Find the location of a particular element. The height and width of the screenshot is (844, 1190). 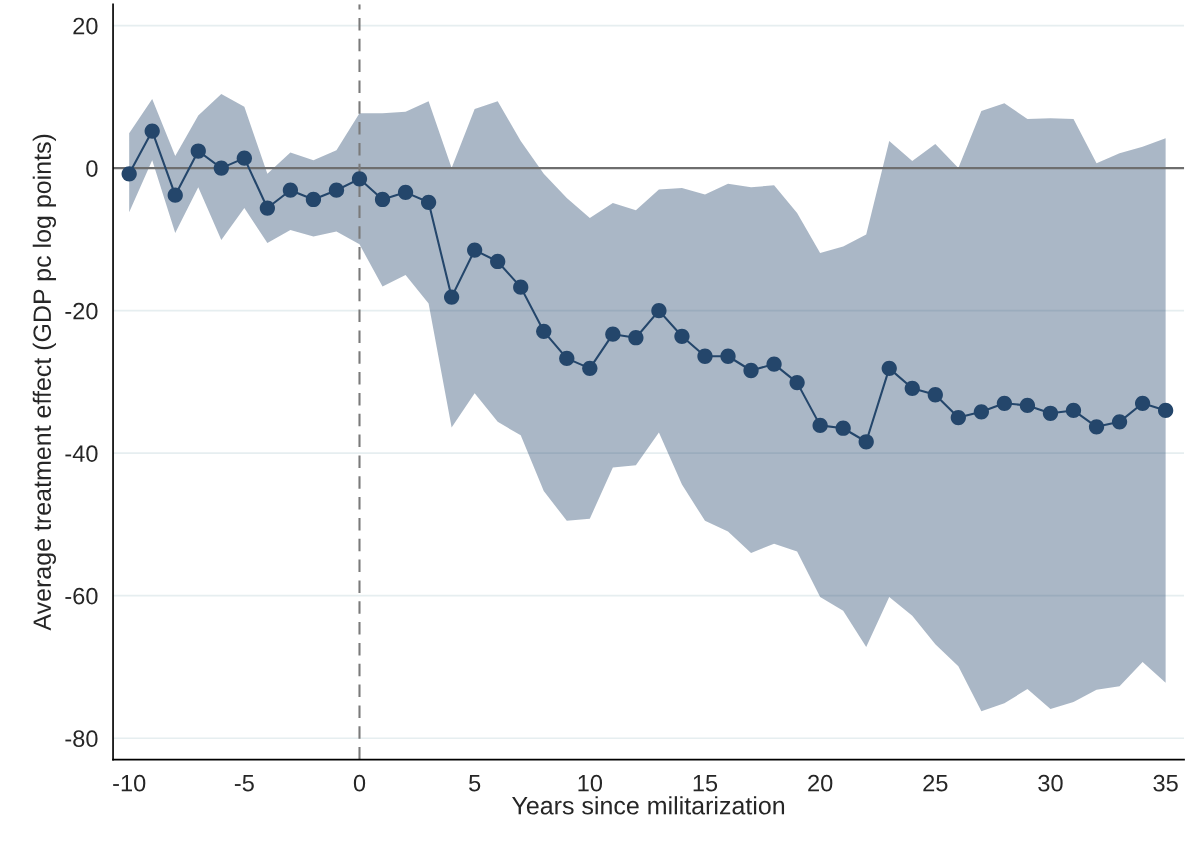

y-tick-label: -20 is located at coordinates (81, 311).